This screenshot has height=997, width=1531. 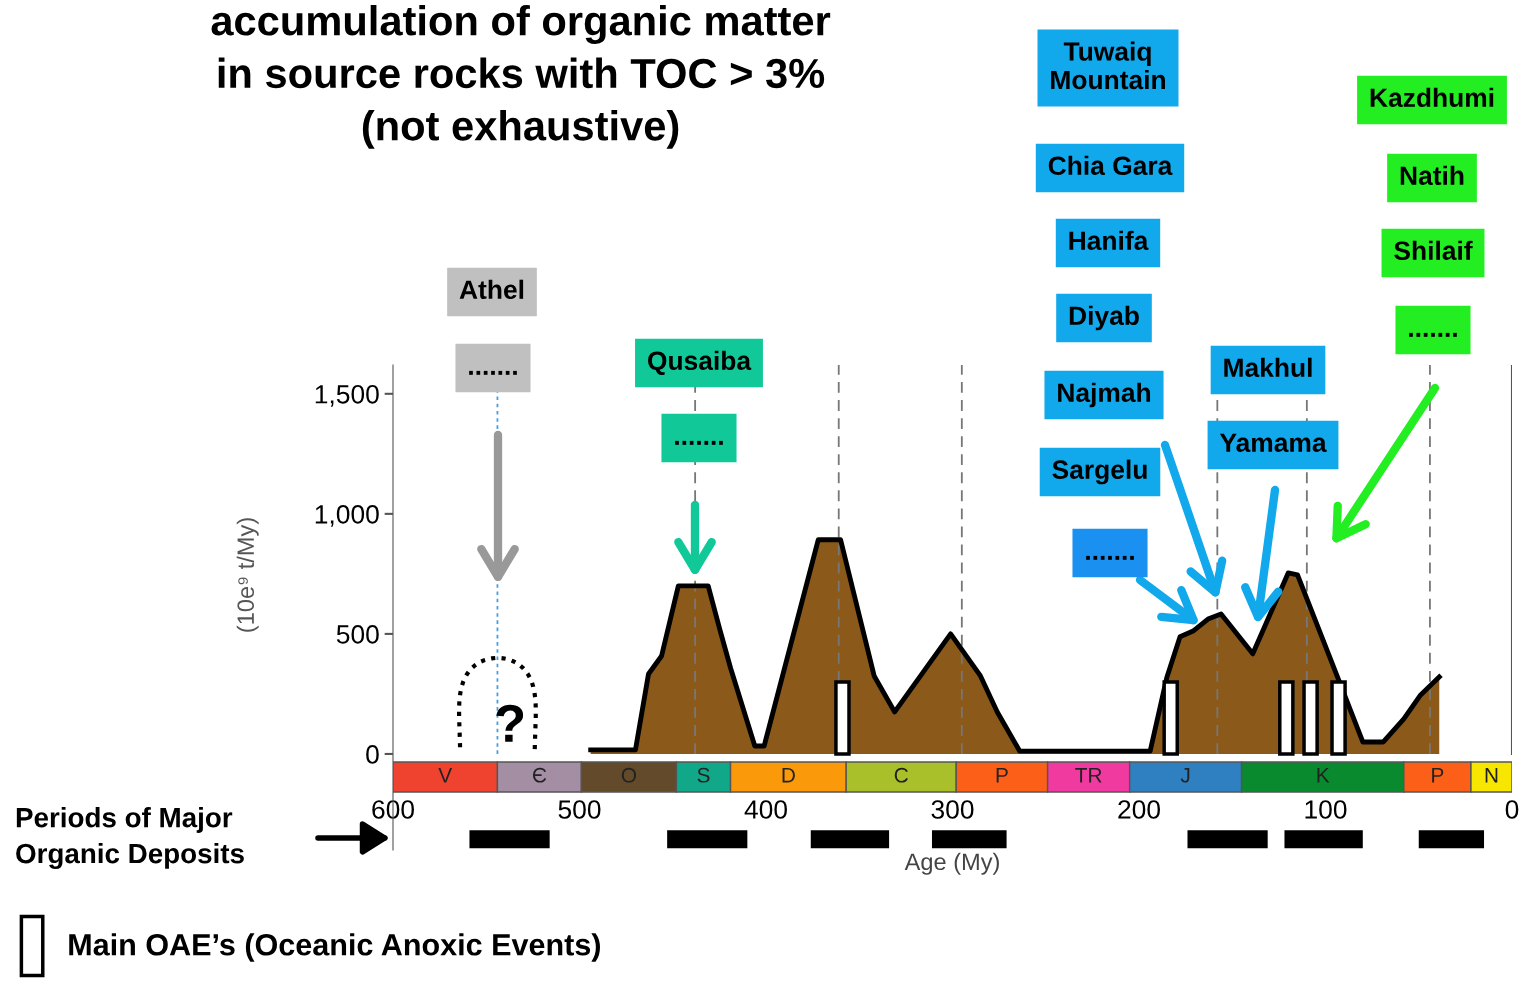 I want to click on band-label: C, so click(x=901, y=775).